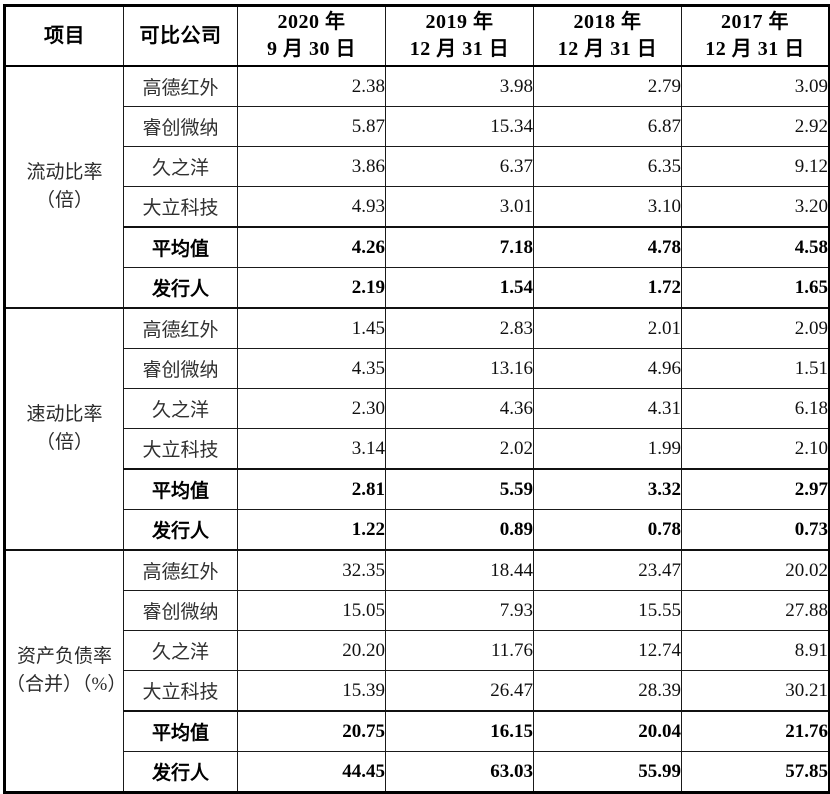  I want to click on value-cell: 15.05, so click(311, 610).